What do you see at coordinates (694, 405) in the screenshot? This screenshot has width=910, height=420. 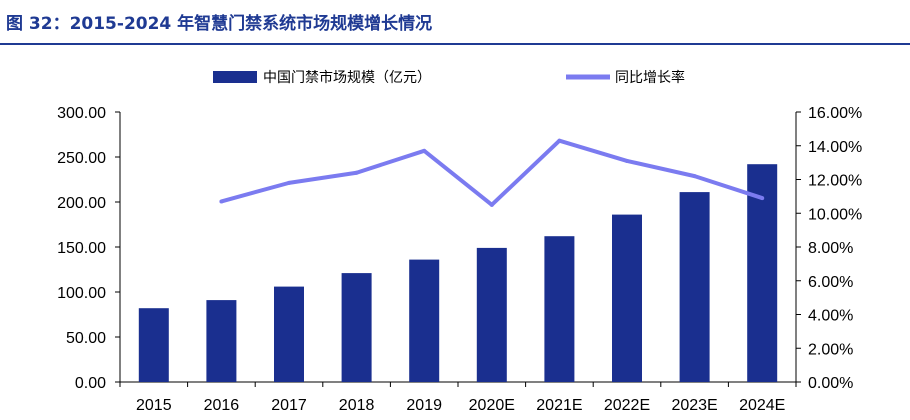 I see `x-tick-label: 2023E` at bounding box center [694, 405].